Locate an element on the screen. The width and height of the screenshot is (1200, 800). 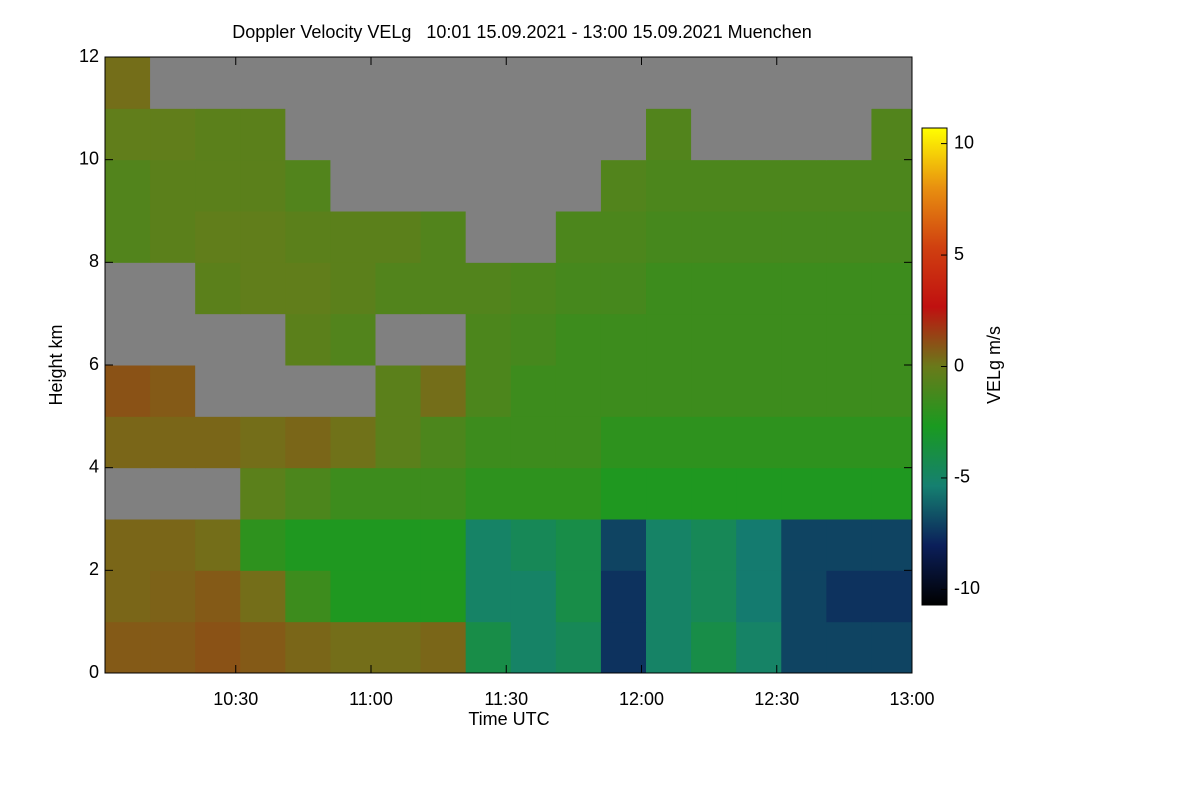
y-tick-label: 6 is located at coordinates (94, 364).